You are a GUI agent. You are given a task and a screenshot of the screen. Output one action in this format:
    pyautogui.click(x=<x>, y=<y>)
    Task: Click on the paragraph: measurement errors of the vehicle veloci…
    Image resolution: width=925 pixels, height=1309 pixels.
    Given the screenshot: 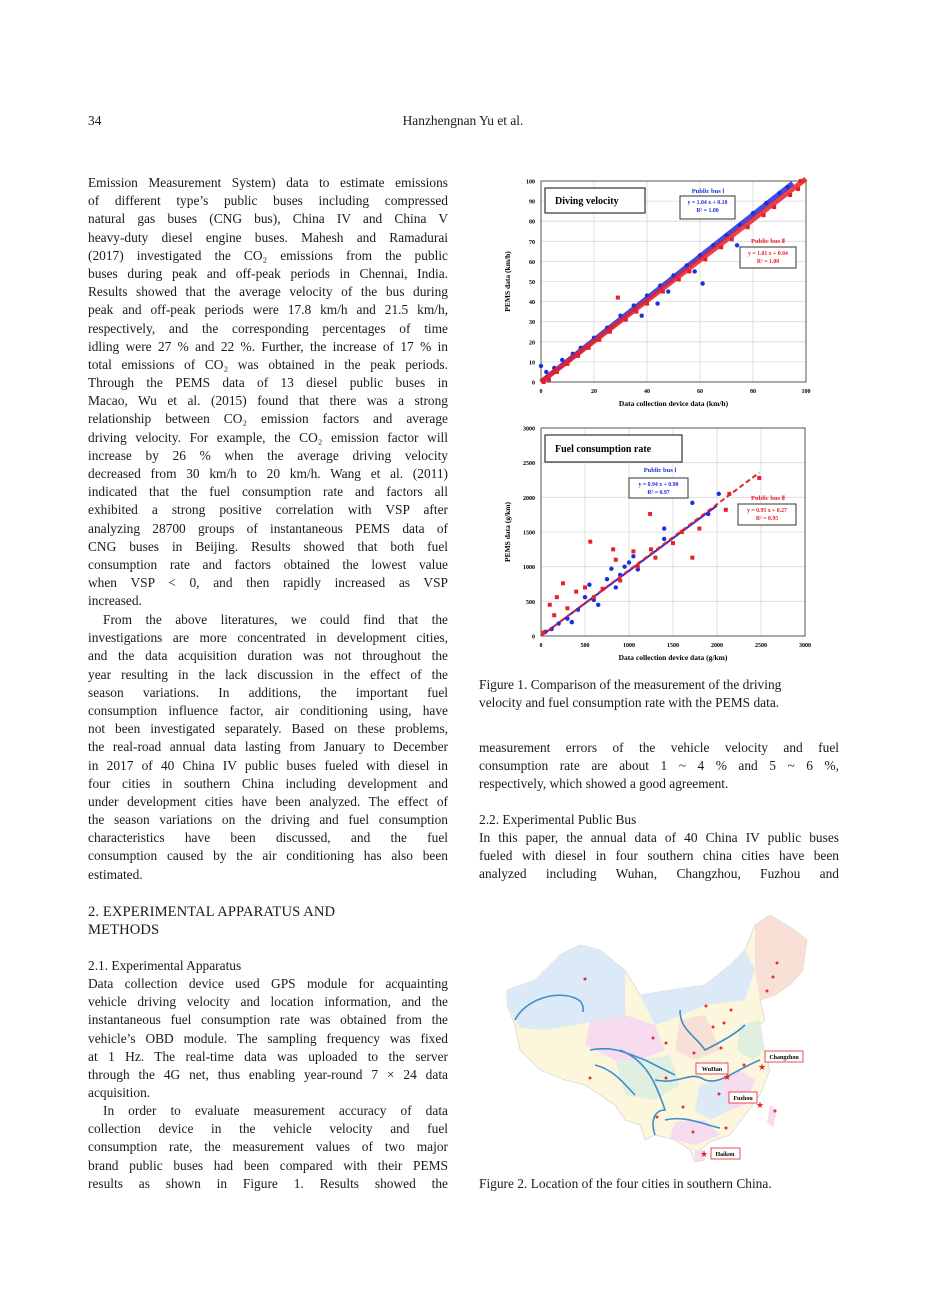 What is the action you would take?
    pyautogui.click(x=659, y=766)
    